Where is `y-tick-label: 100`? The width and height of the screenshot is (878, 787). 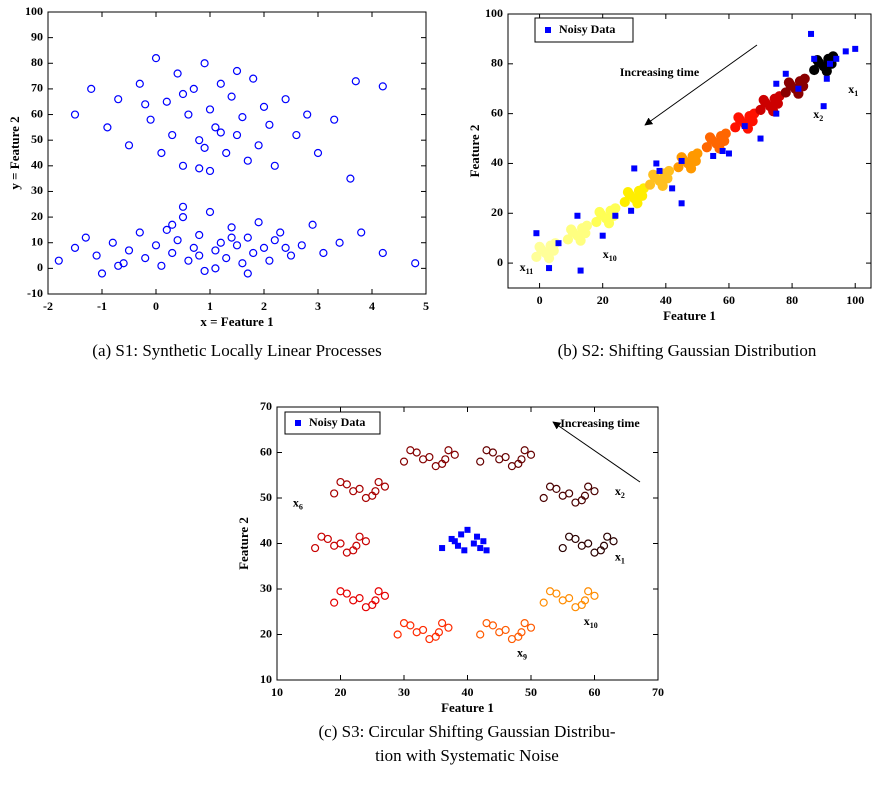
y-tick-label: 100 is located at coordinates (494, 13).